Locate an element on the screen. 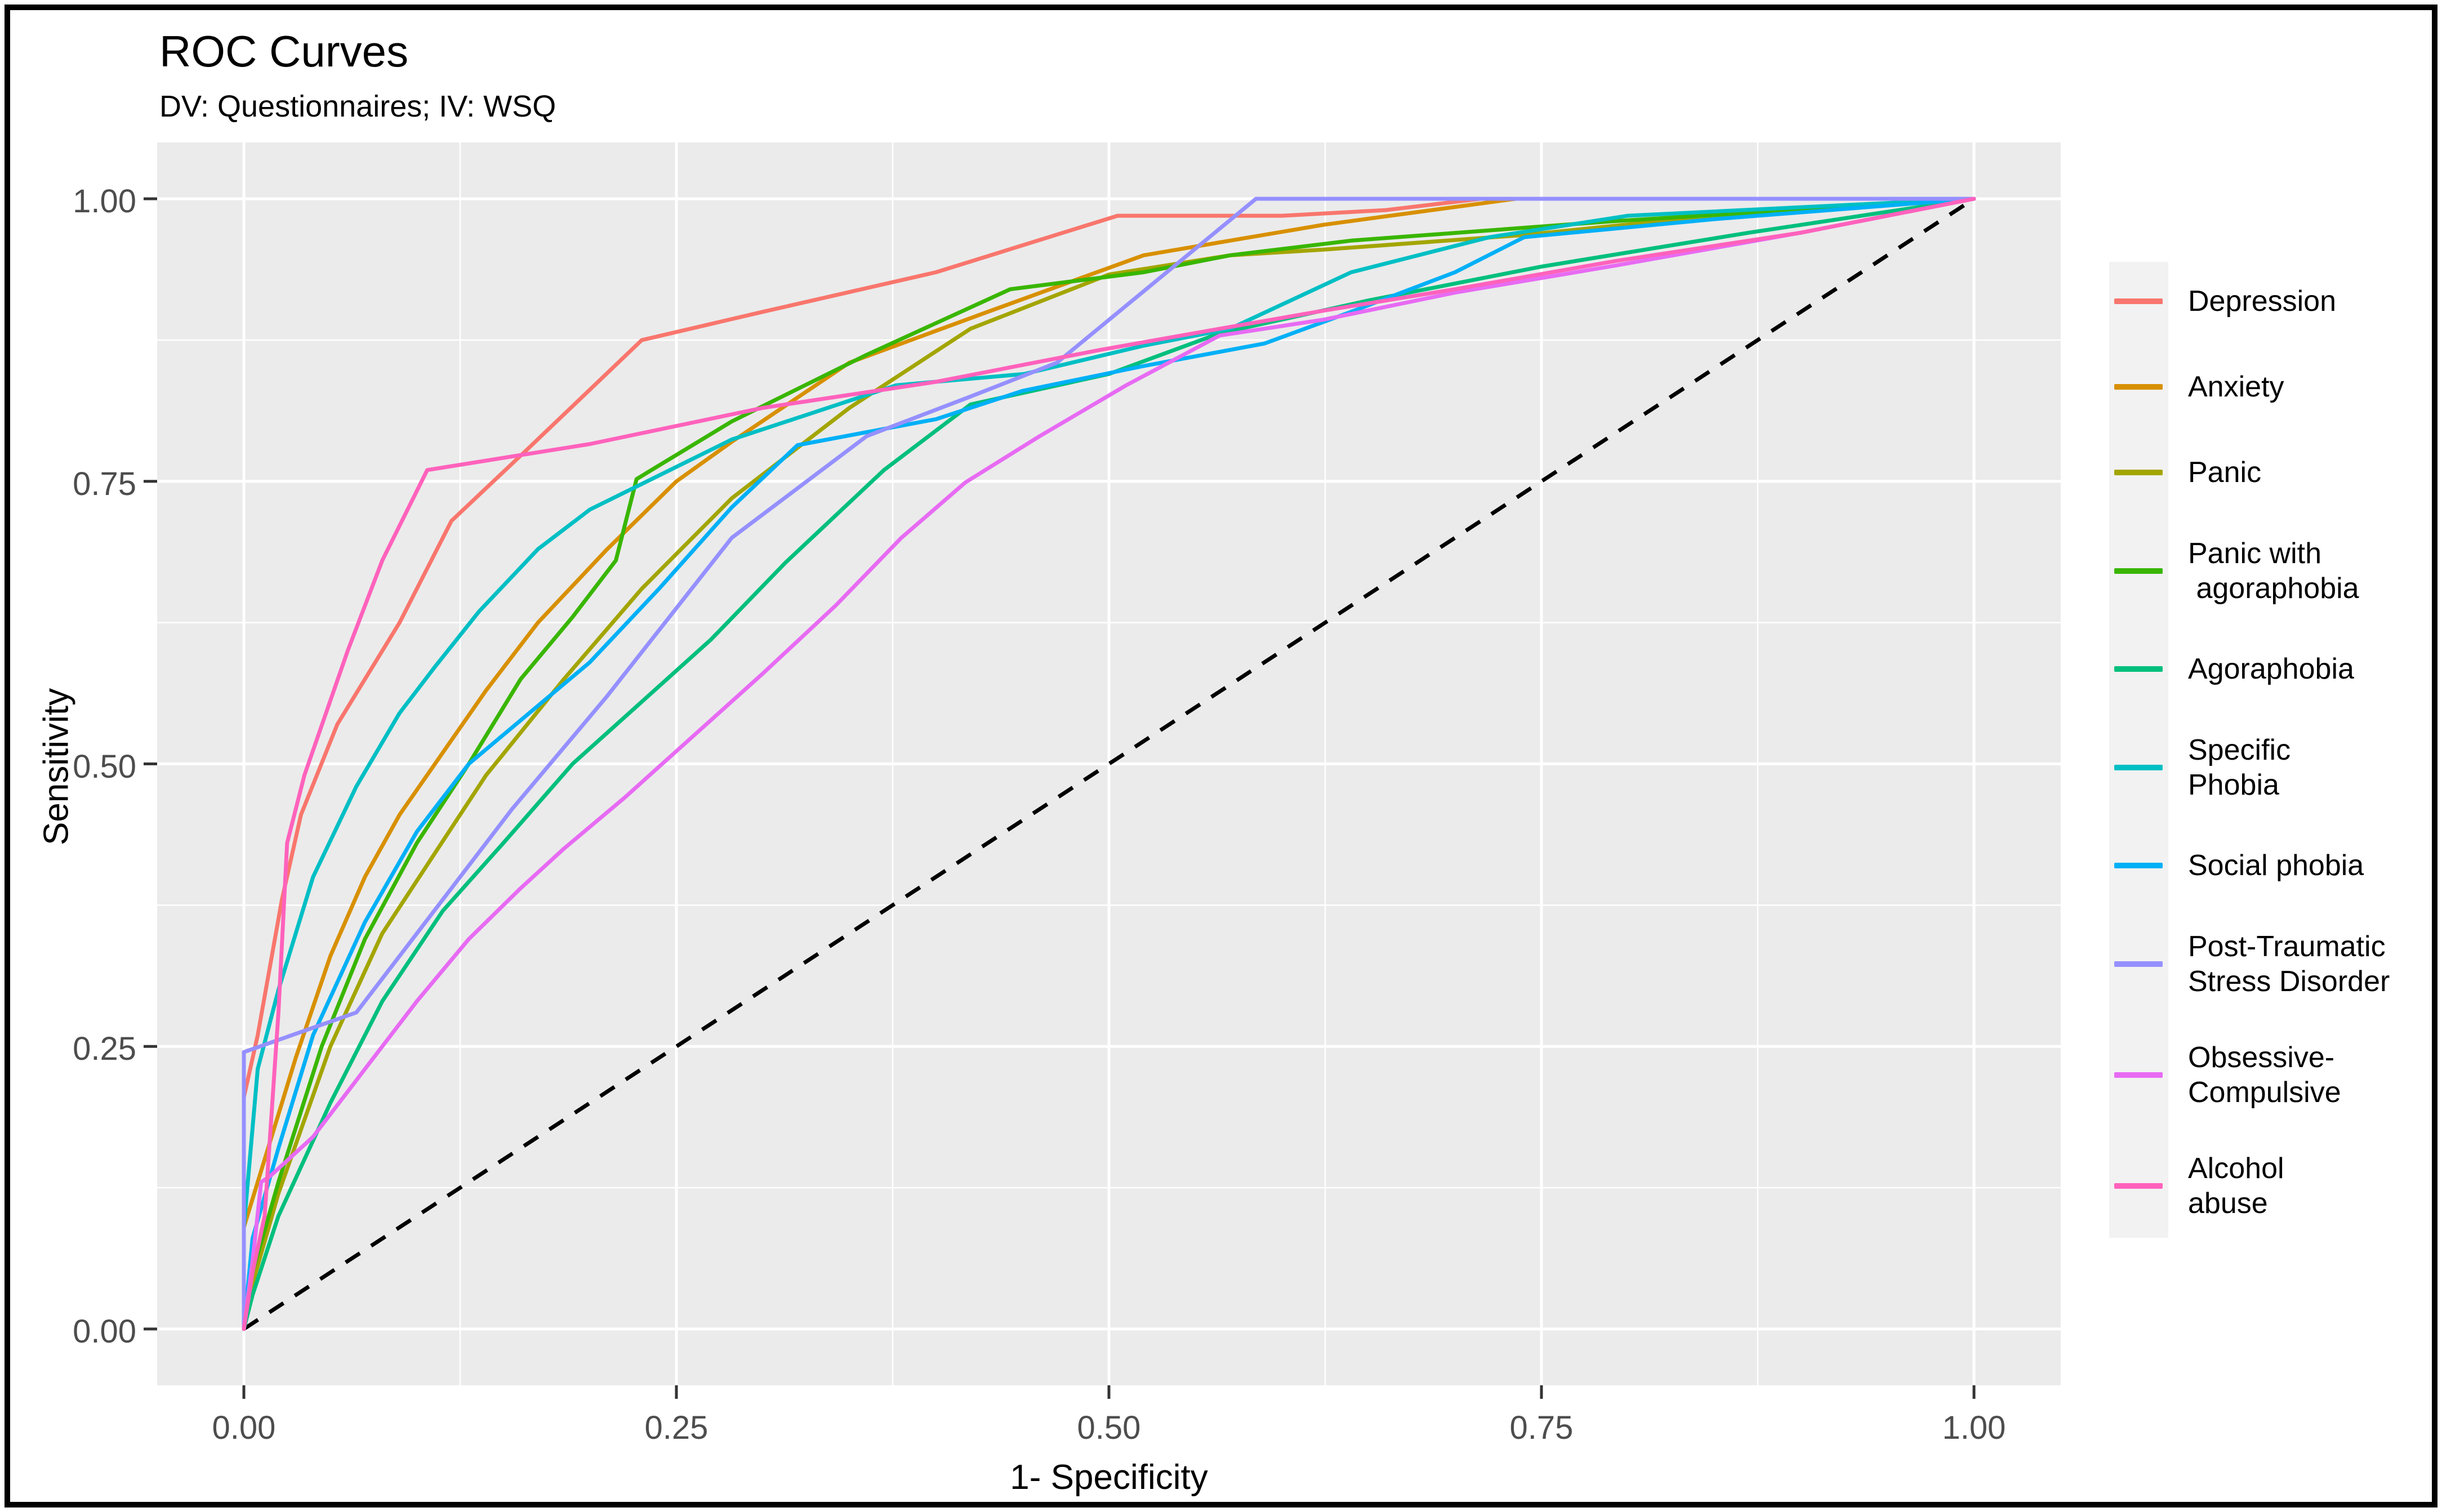  legend-item: Obsessive- Compulsive is located at coordinates (2272, 1075).